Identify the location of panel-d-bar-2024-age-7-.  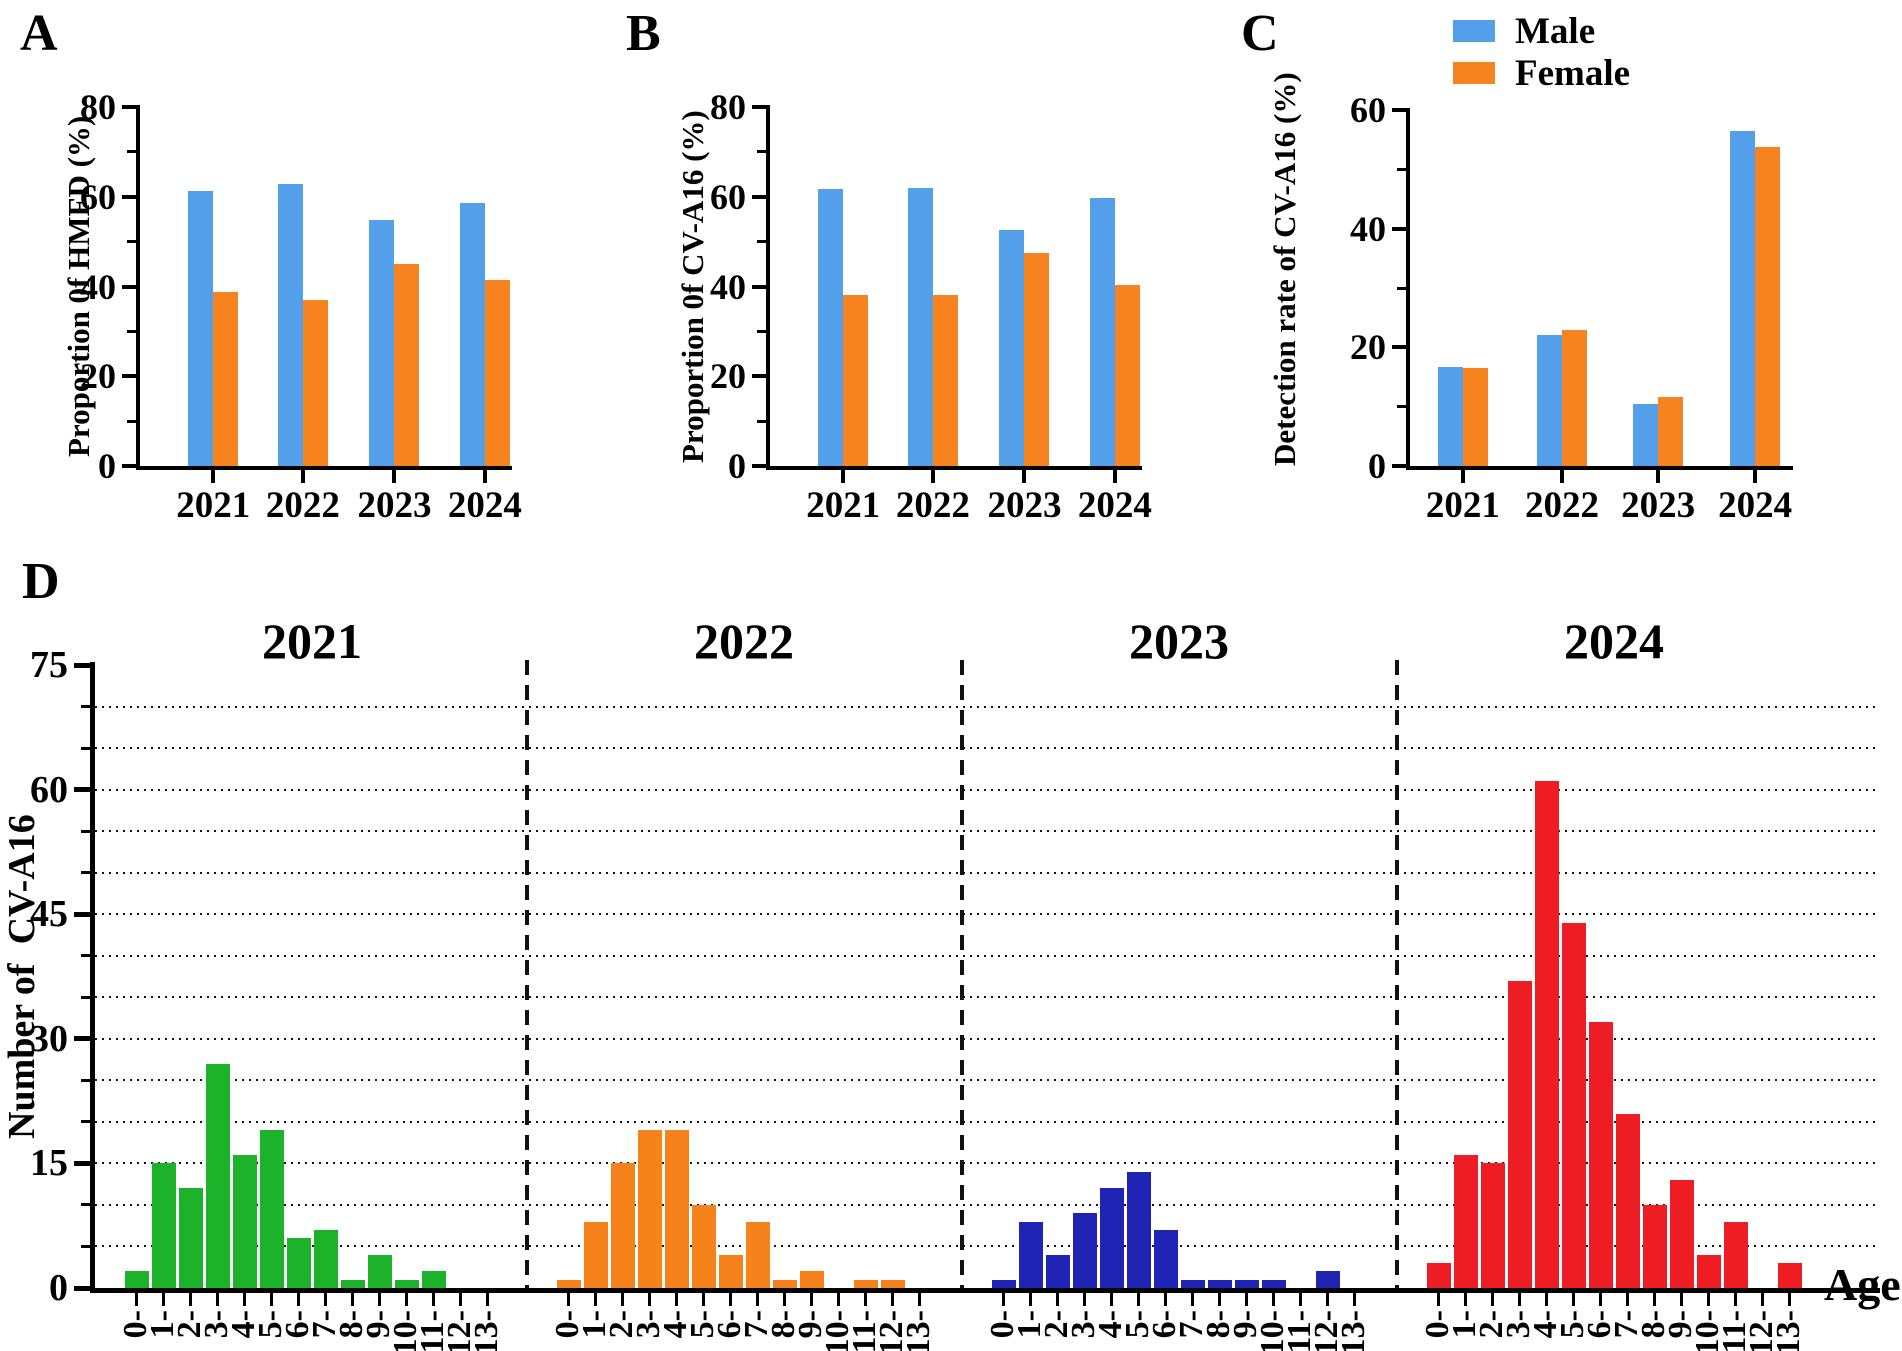
(1628, 1200).